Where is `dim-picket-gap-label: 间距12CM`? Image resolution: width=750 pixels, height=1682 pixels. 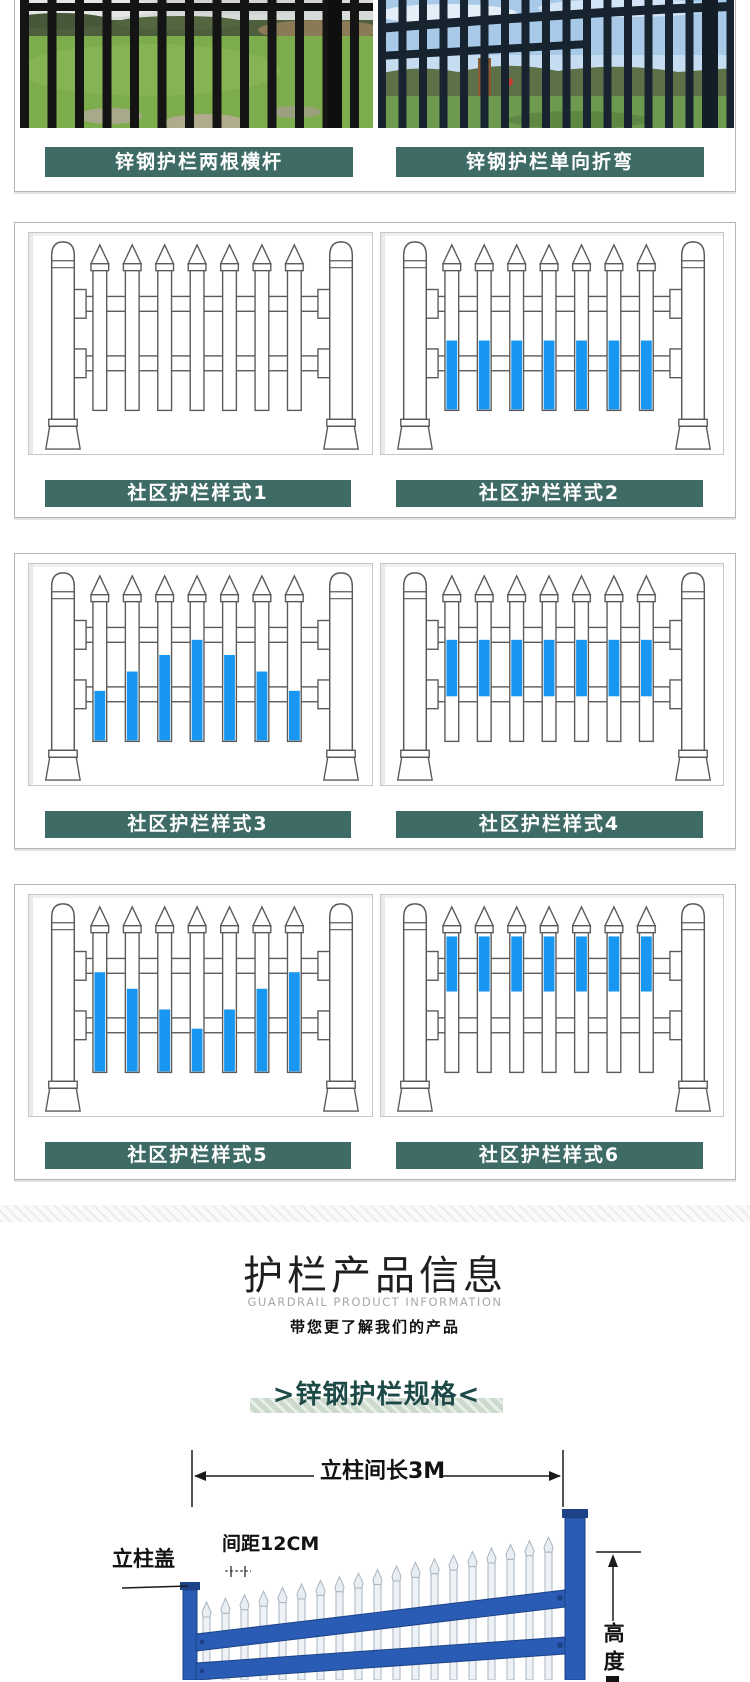
dim-picket-gap-label: 间距12CM is located at coordinates (271, 1544).